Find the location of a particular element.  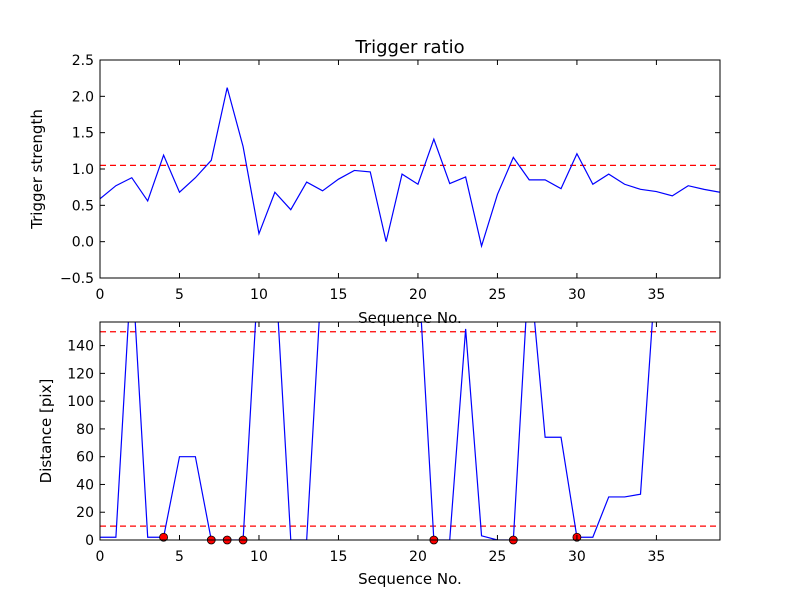

y-tick-label: 80 is located at coordinates (85, 430).